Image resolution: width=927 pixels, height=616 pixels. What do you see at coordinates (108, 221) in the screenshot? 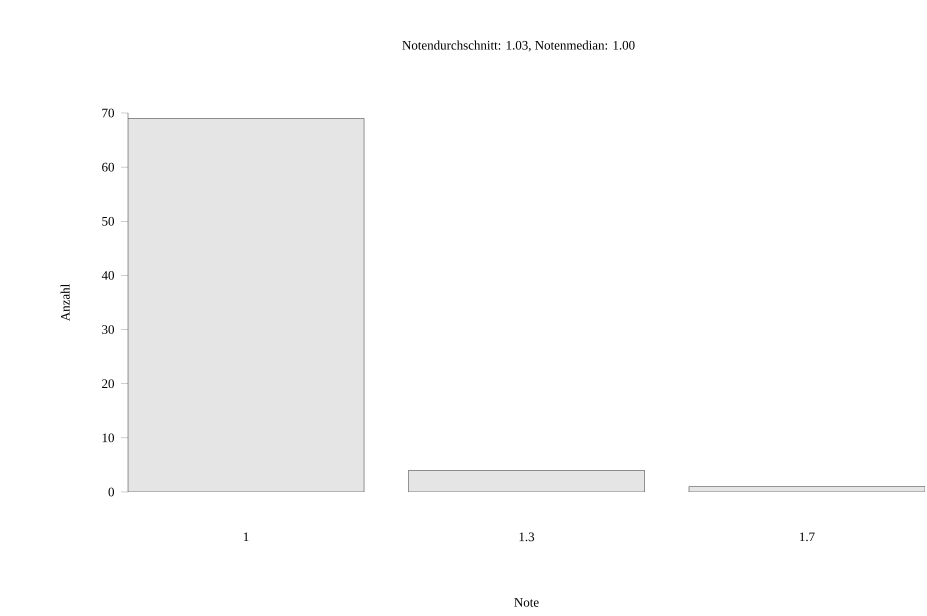
I see `y-tick-label: 50` at bounding box center [108, 221].